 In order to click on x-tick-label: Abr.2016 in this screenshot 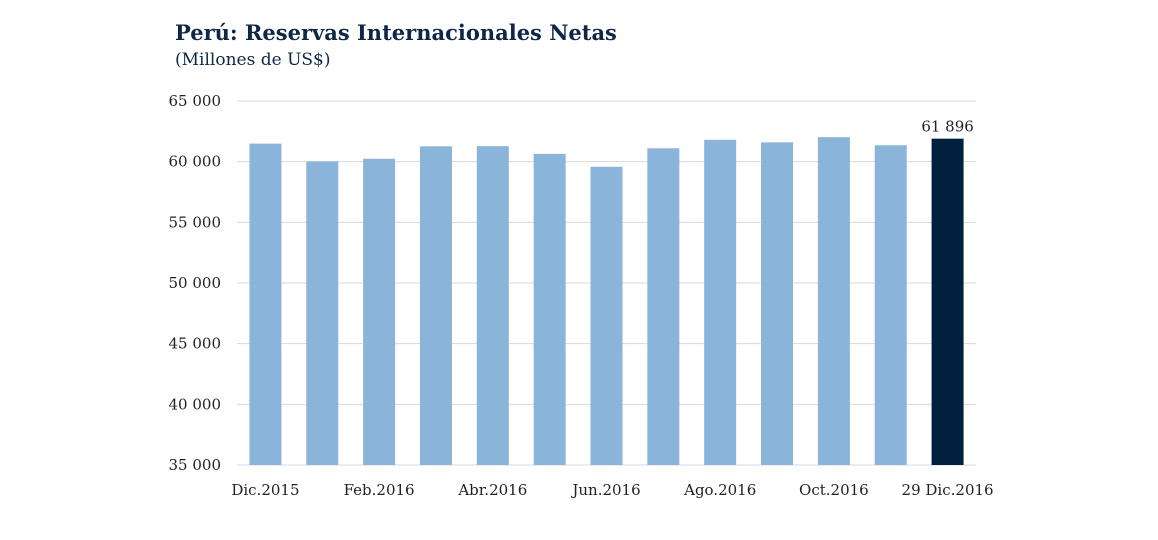, I will do `click(492, 490)`.